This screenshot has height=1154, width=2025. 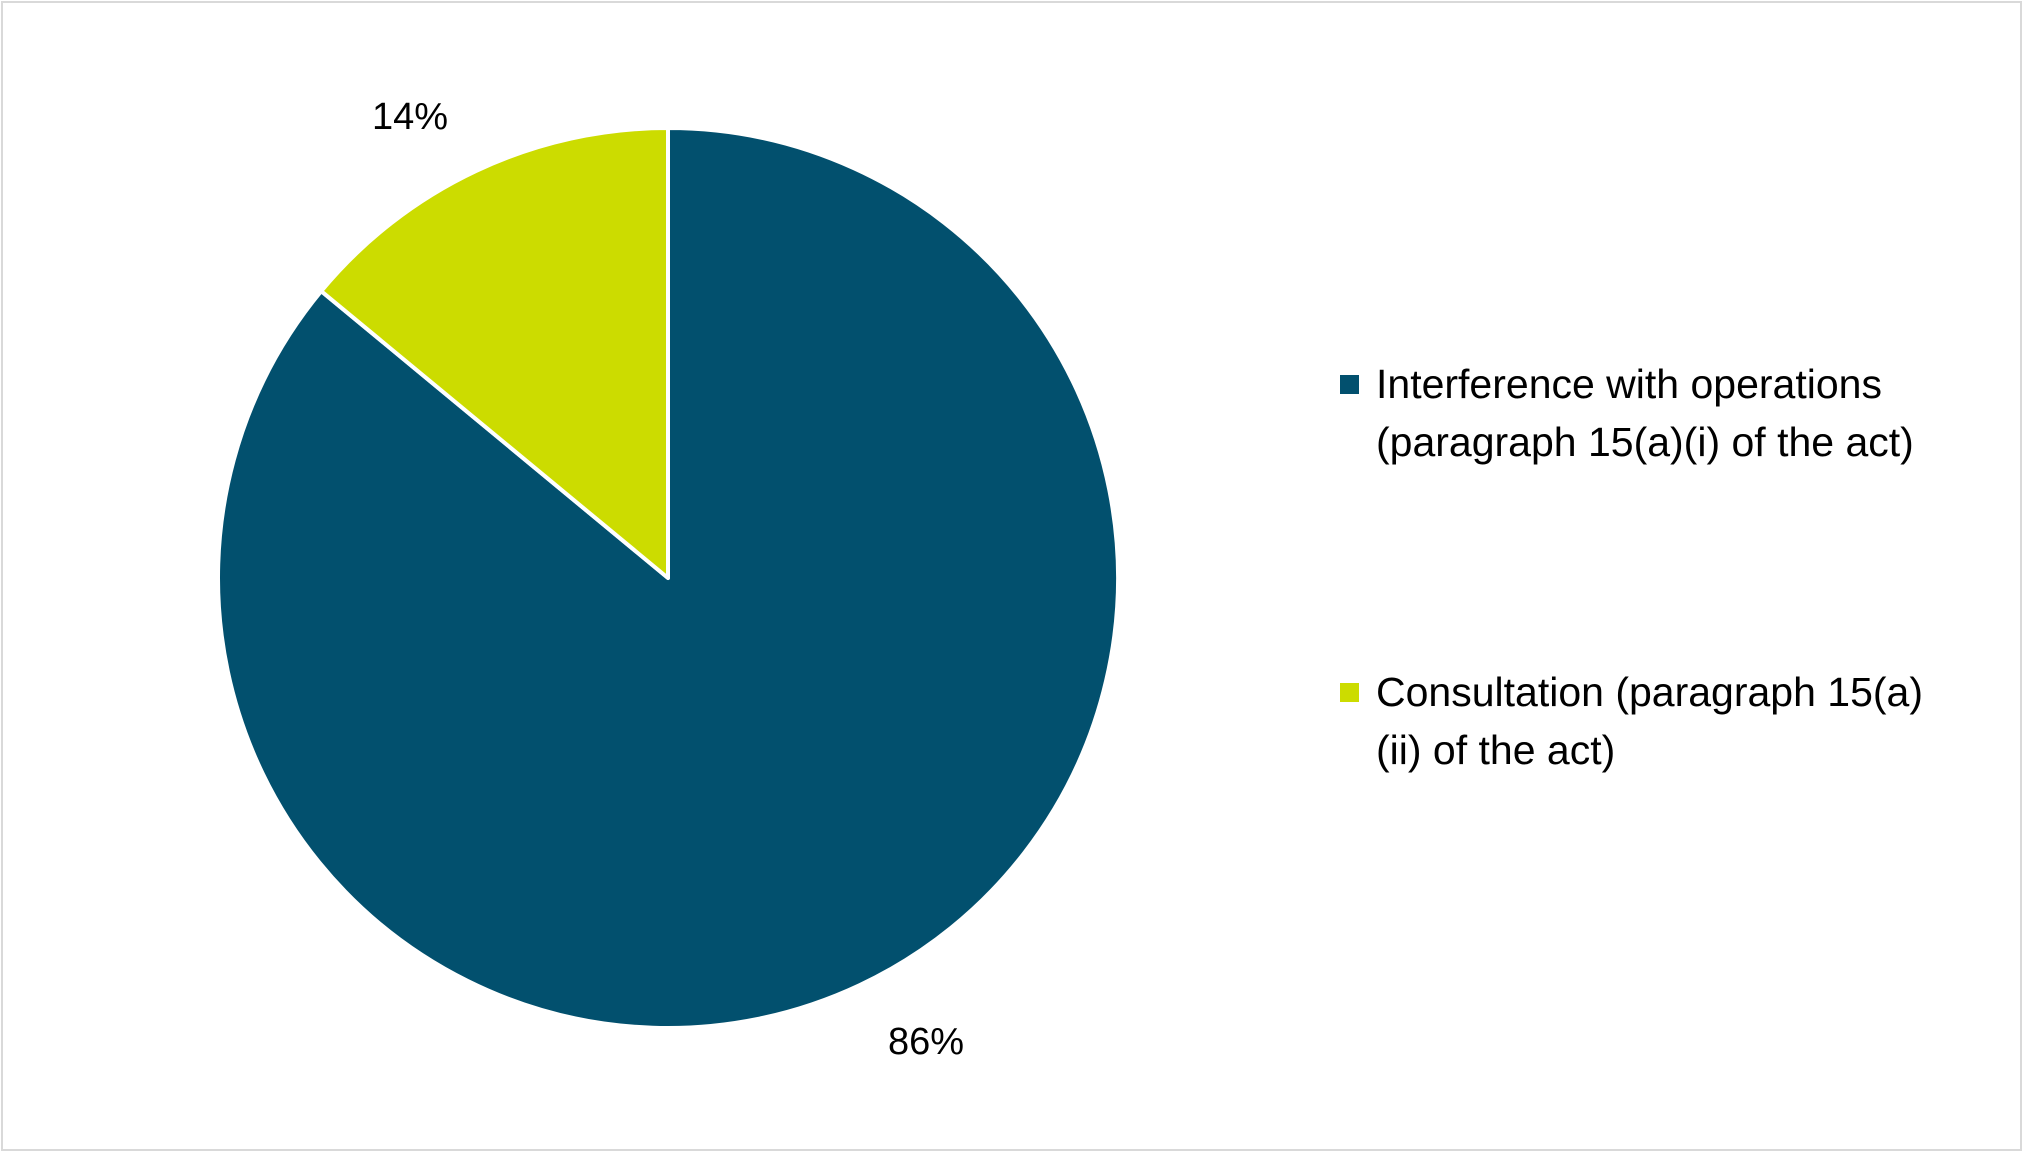 What do you see at coordinates (410, 117) in the screenshot?
I see `pie-label-consultation: 14%` at bounding box center [410, 117].